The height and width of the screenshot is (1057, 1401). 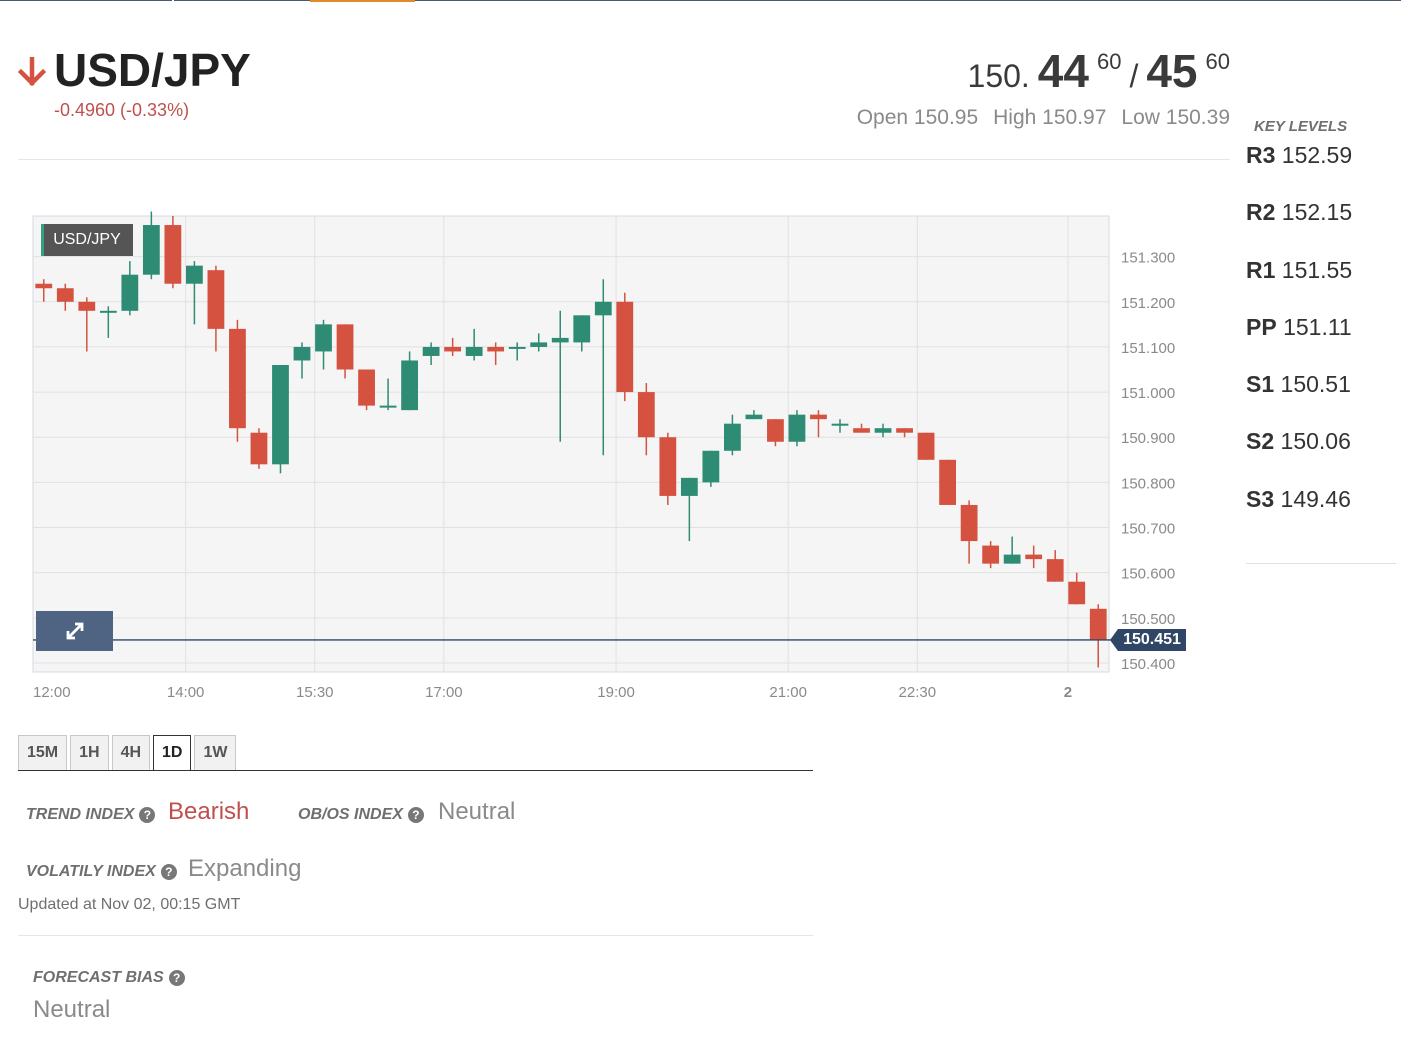 I want to click on key-level-s2: S2 150.06, so click(x=1321, y=456).